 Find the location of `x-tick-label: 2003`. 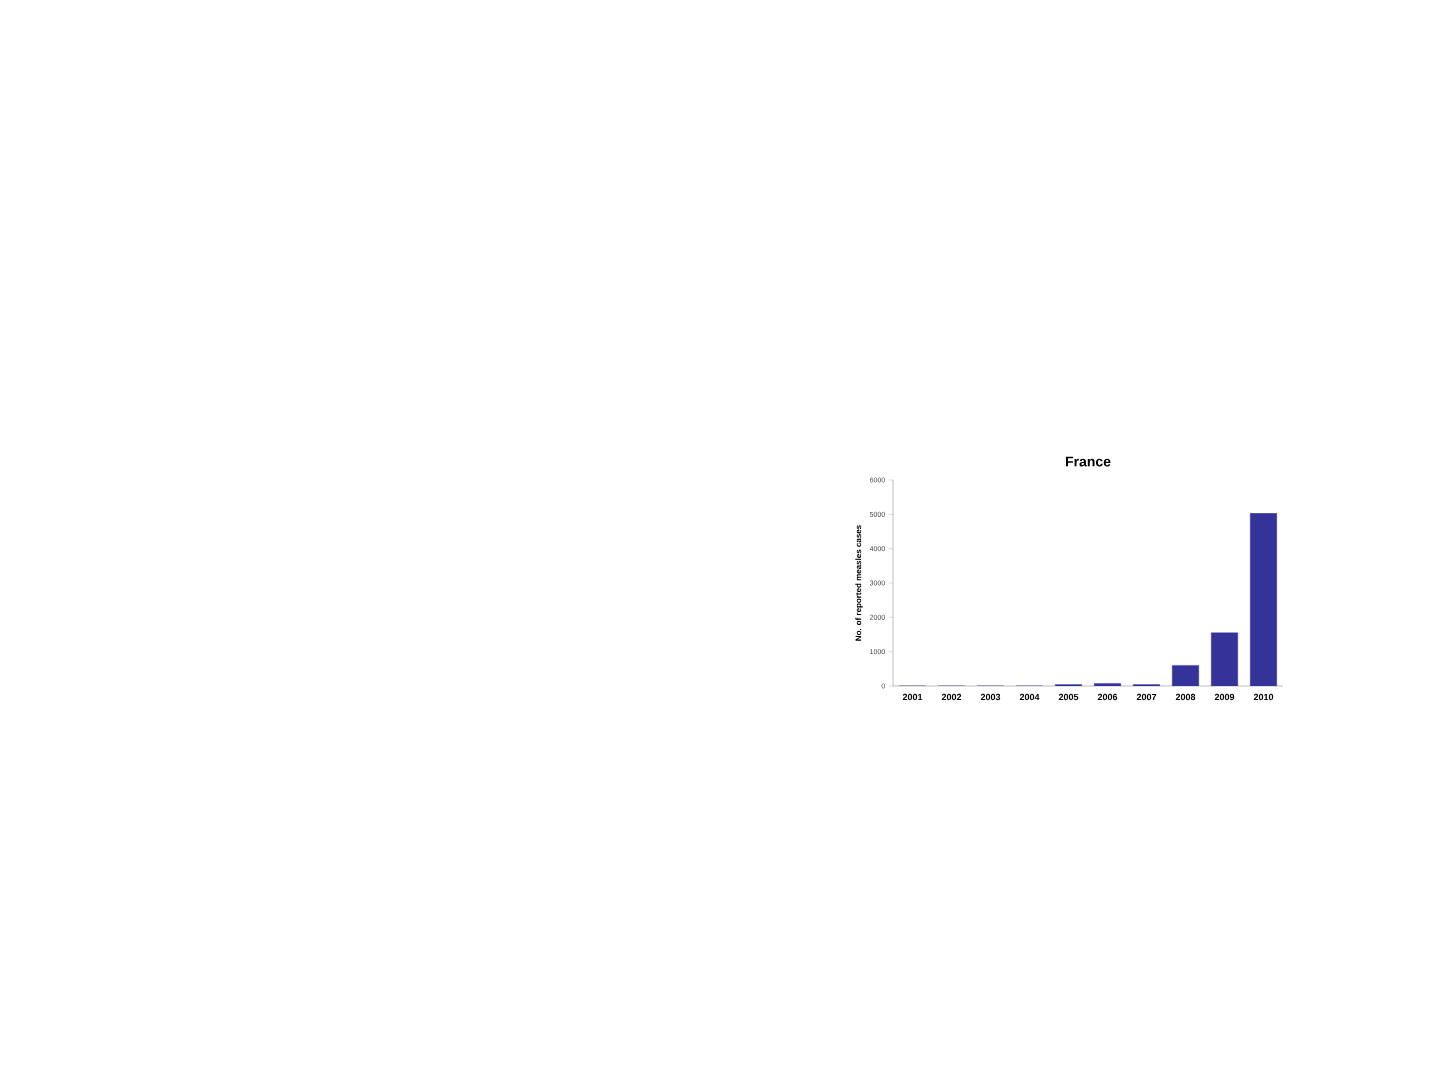

x-tick-label: 2003 is located at coordinates (990, 697).